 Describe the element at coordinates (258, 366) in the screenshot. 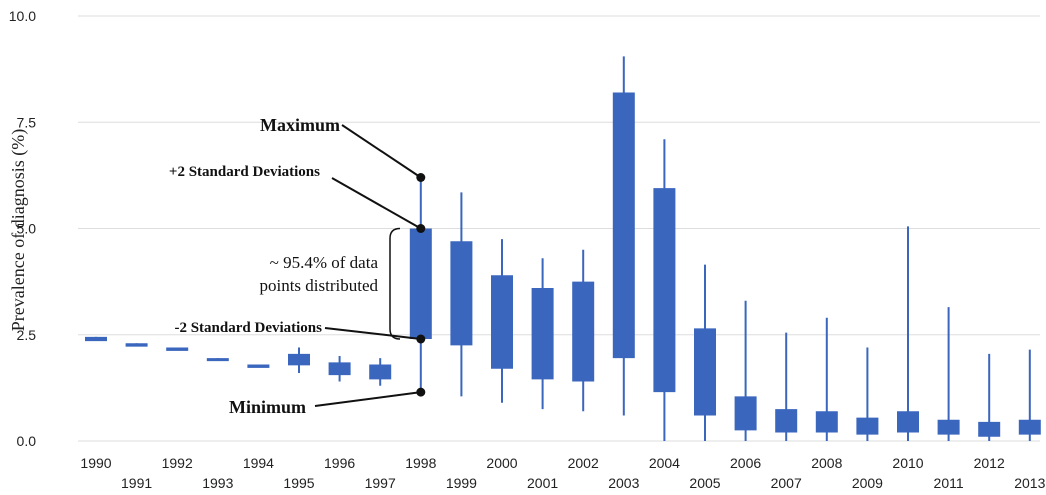

I see `box-1994` at that location.